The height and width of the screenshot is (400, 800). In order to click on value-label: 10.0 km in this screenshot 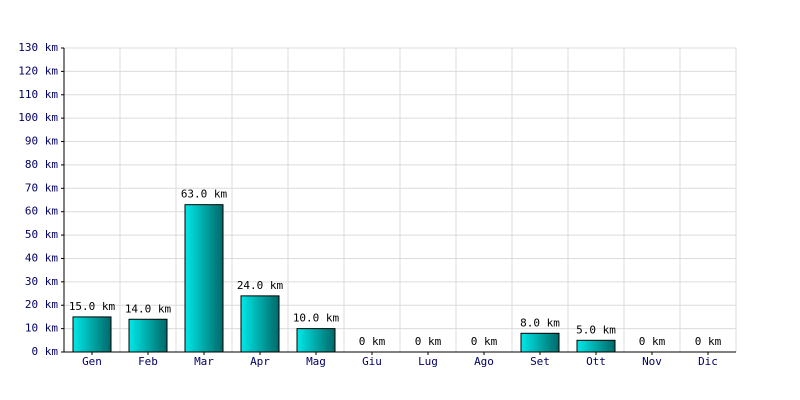, I will do `click(316, 318)`.